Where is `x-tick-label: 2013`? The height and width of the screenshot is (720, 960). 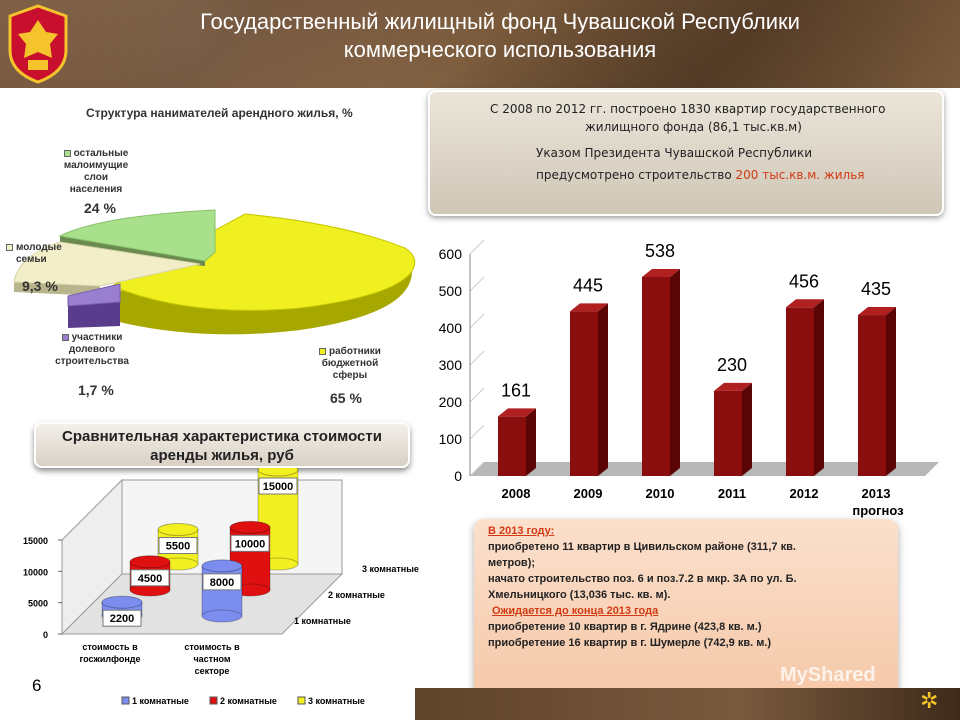
x-tick-label: 2013 is located at coordinates (876, 493).